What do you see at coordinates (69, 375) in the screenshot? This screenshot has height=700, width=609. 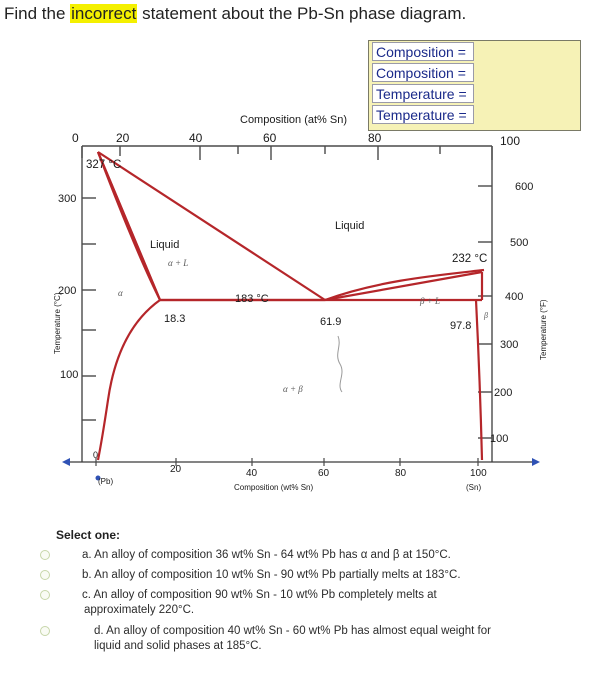 I see `left-tick-100: 100` at bounding box center [69, 375].